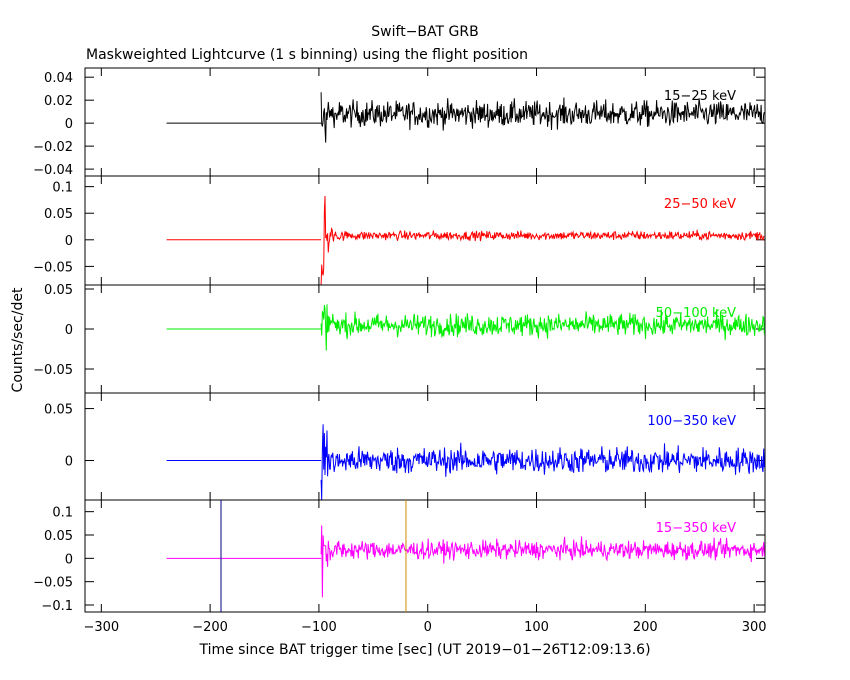 The width and height of the screenshot is (850, 680). I want to click on band-label: 25−50 keV, so click(700, 204).